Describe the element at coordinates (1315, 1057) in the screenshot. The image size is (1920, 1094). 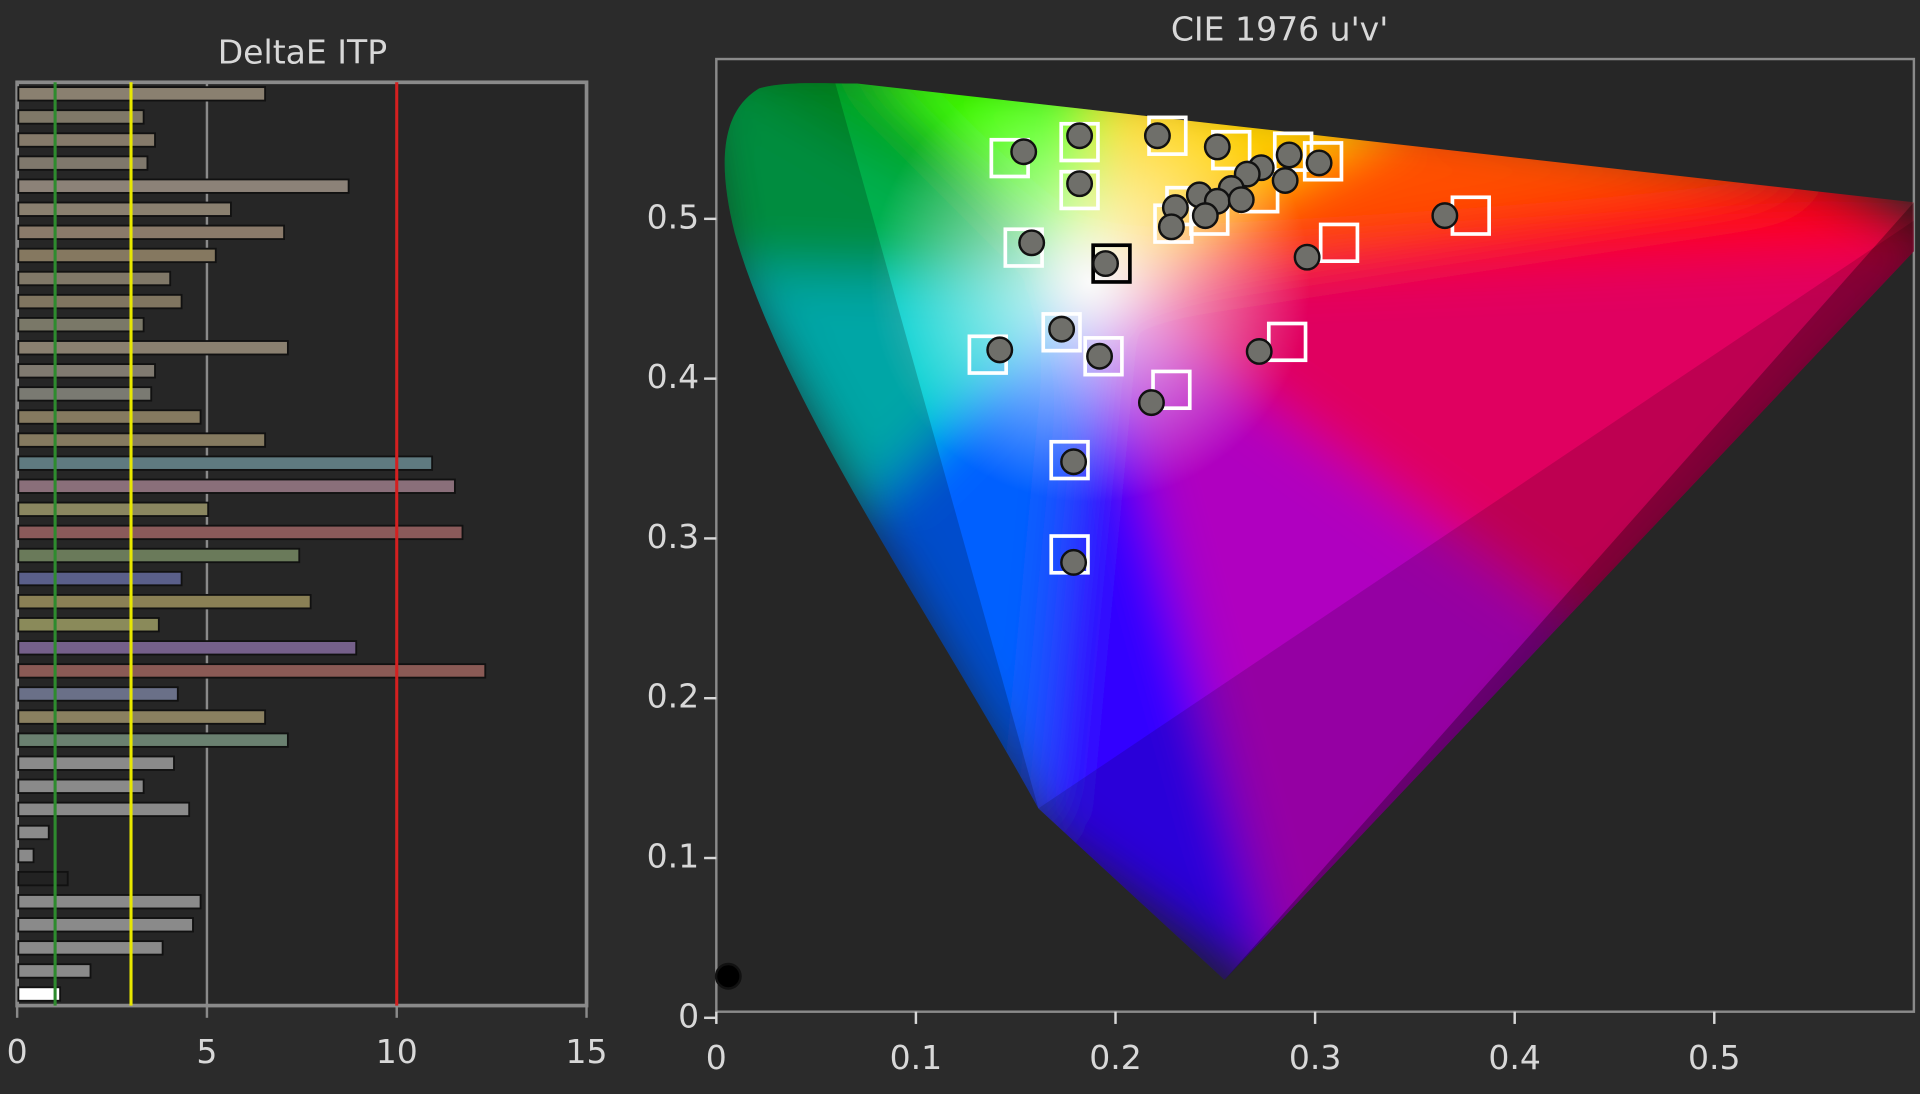
I see `x-tick-label: 0.3` at that location.